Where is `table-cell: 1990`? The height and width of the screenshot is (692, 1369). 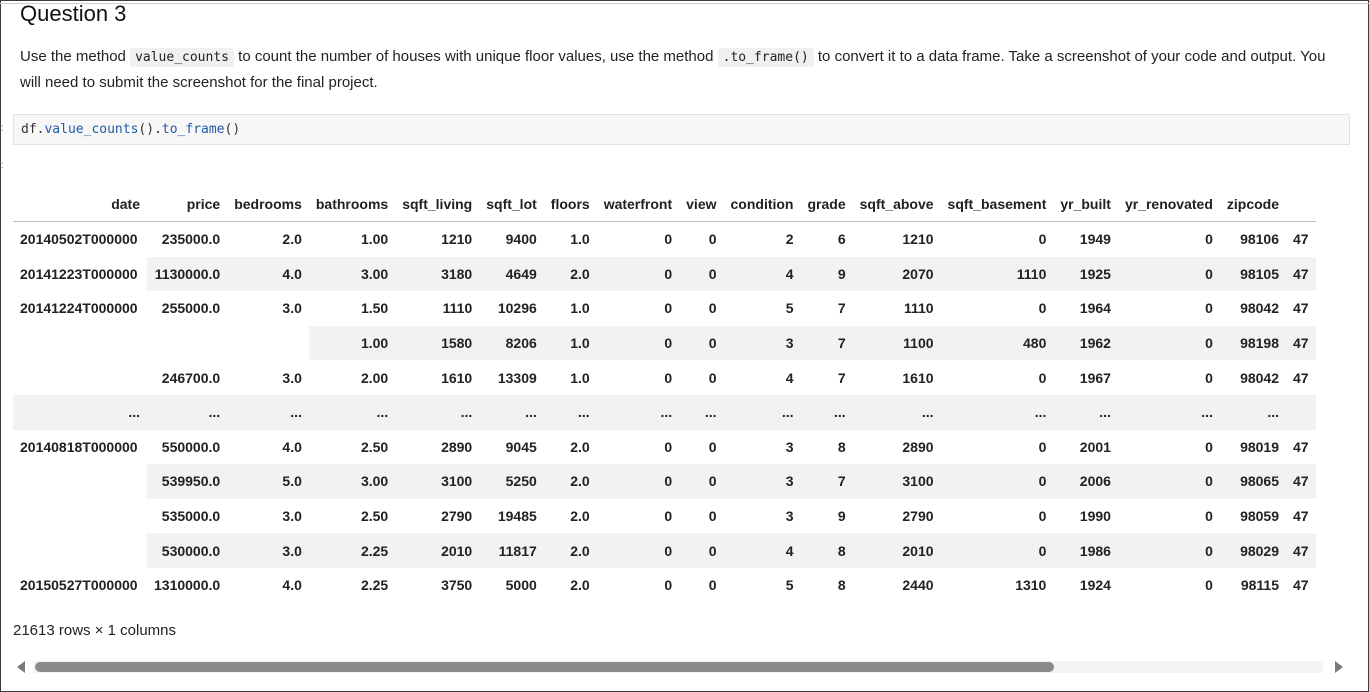
table-cell: 1990 is located at coordinates (1095, 516).